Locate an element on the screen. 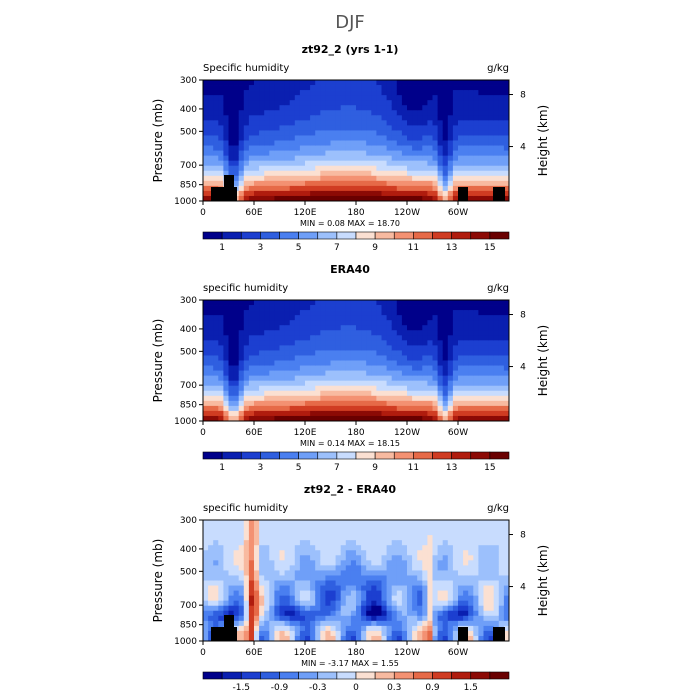 The height and width of the screenshot is (700, 700). colorbar-label: 5 is located at coordinates (299, 248).